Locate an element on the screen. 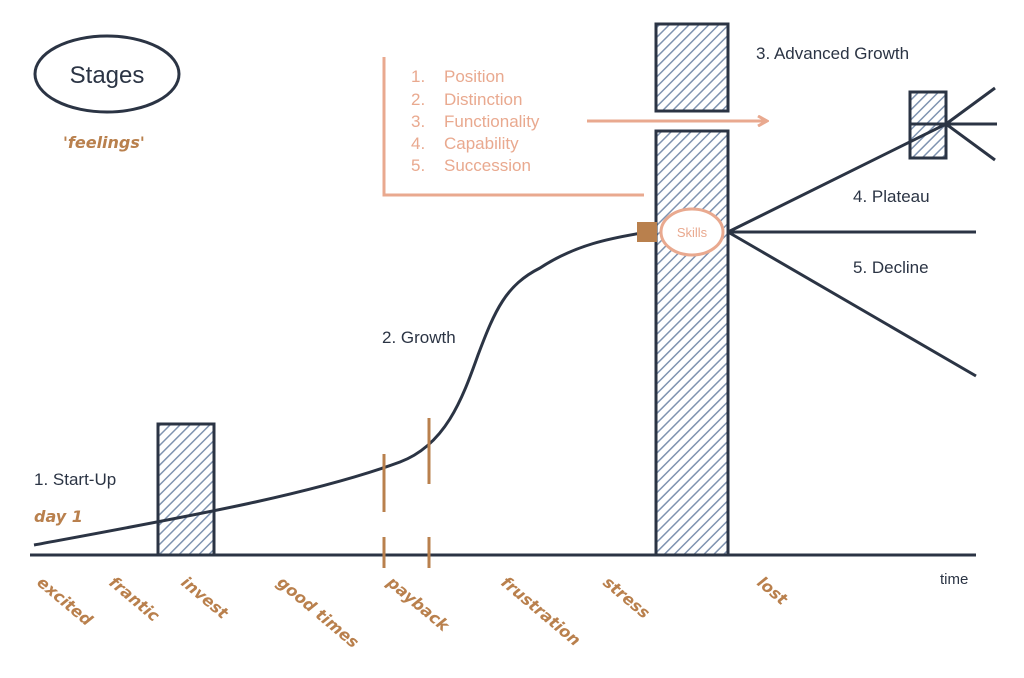 The height and width of the screenshot is (678, 1024). fan-line-down is located at coordinates (970, 142).